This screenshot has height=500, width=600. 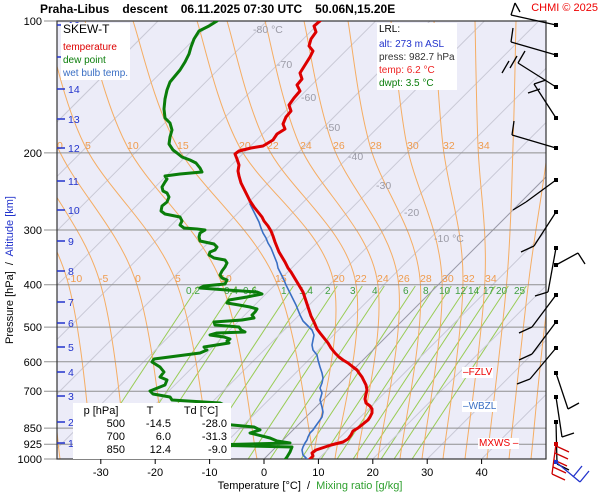 What do you see at coordinates (406, 291) in the screenshot?
I see `mixing-ratio-label: 6` at bounding box center [406, 291].